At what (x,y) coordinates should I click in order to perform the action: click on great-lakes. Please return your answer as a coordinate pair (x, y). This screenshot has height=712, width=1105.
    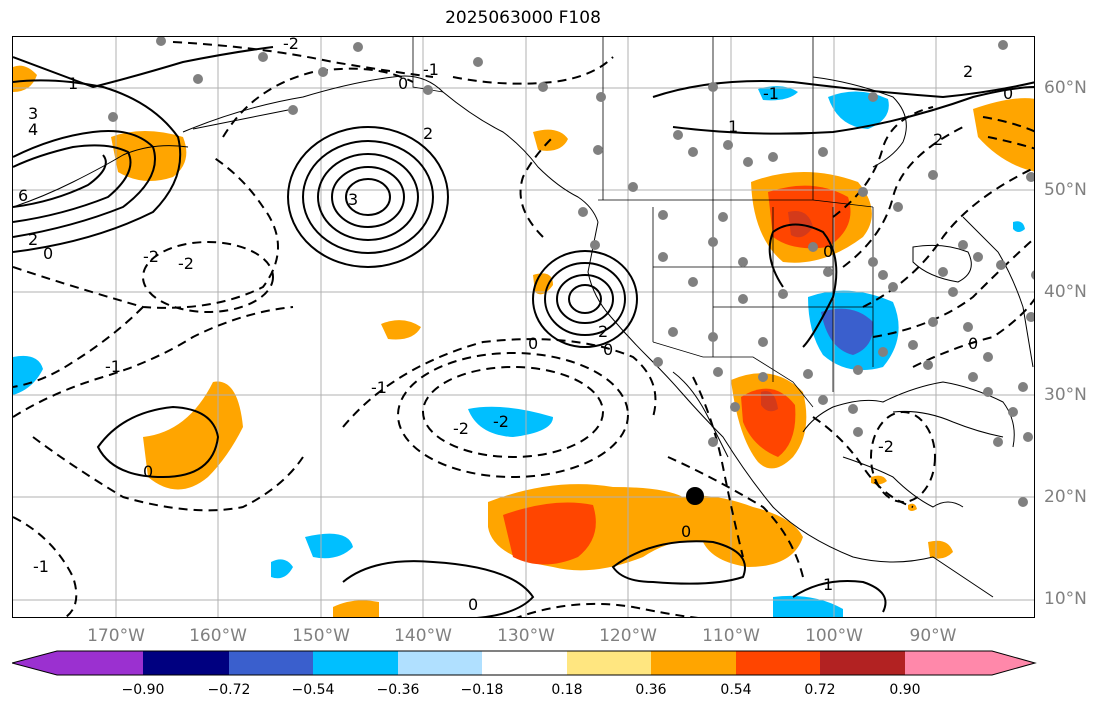
    Looking at the image, I should click on (942, 263).